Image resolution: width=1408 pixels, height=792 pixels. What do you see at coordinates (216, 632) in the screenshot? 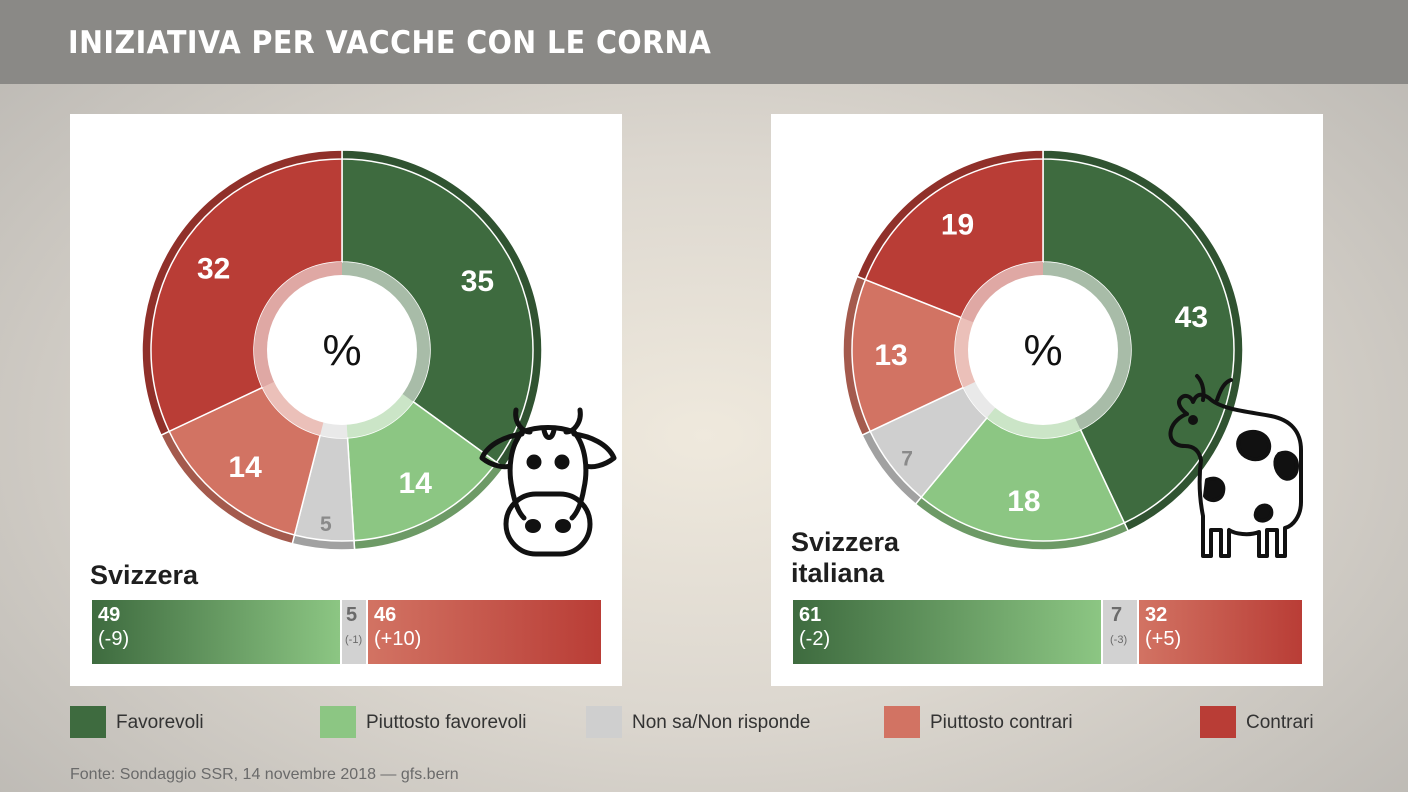
I see `summary-segment-favorevoli: 49 (-9)` at bounding box center [216, 632].